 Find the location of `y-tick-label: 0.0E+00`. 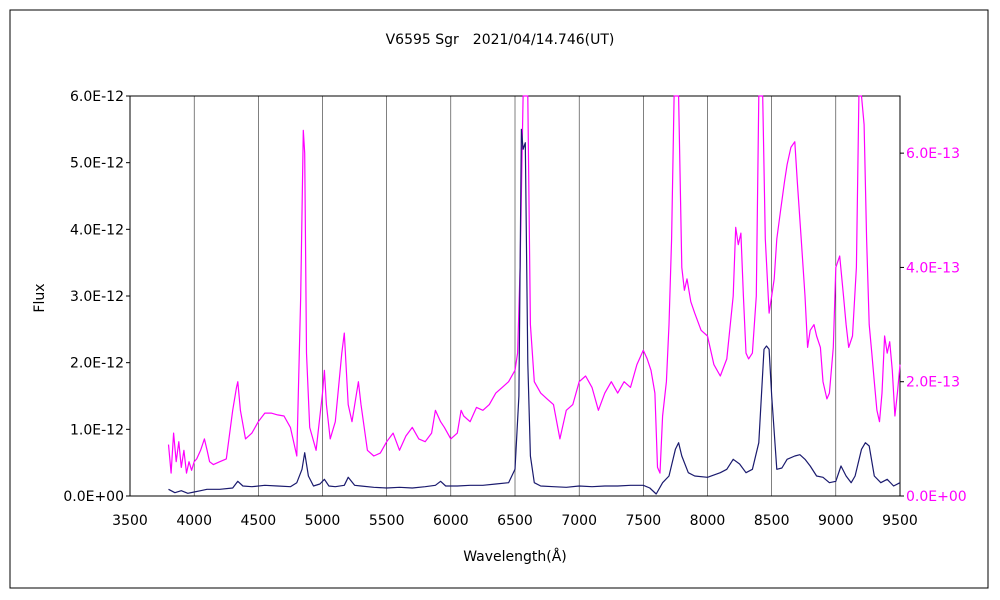

y-tick-label: 0.0E+00 is located at coordinates (93, 497).